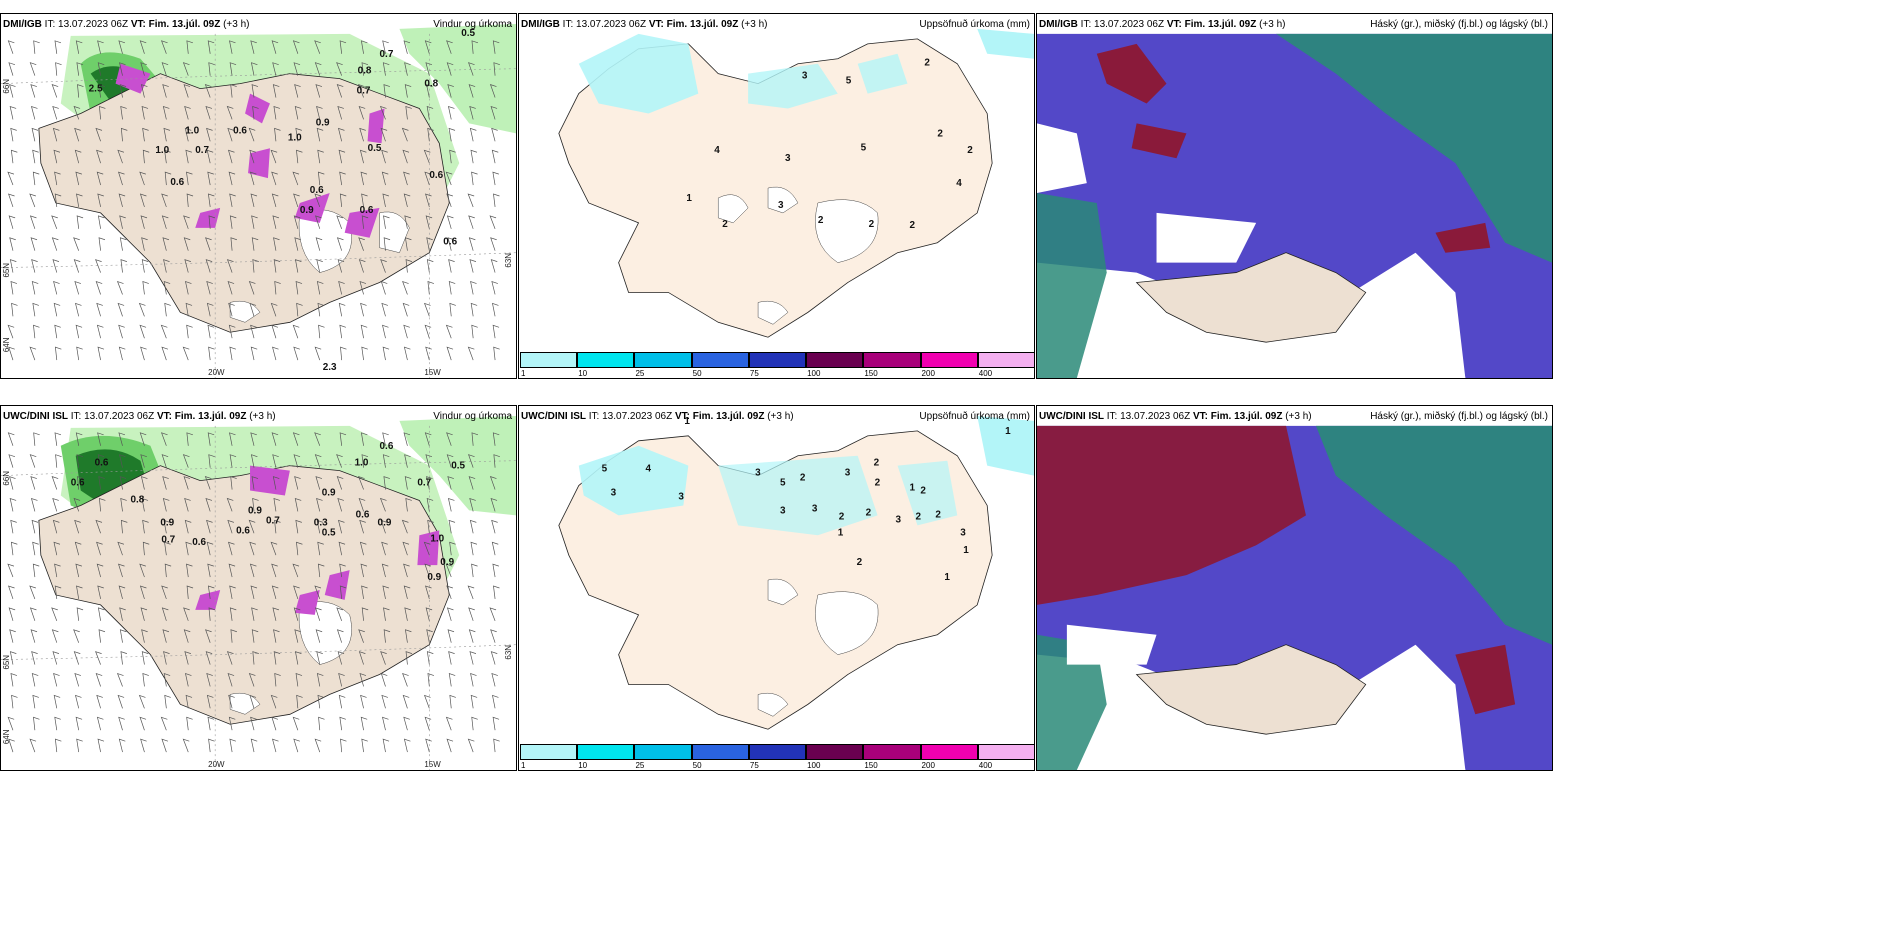 The width and height of the screenshot is (1900, 950). What do you see at coordinates (697, 373) in the screenshot?
I see `colorbar-label: 50` at bounding box center [697, 373].